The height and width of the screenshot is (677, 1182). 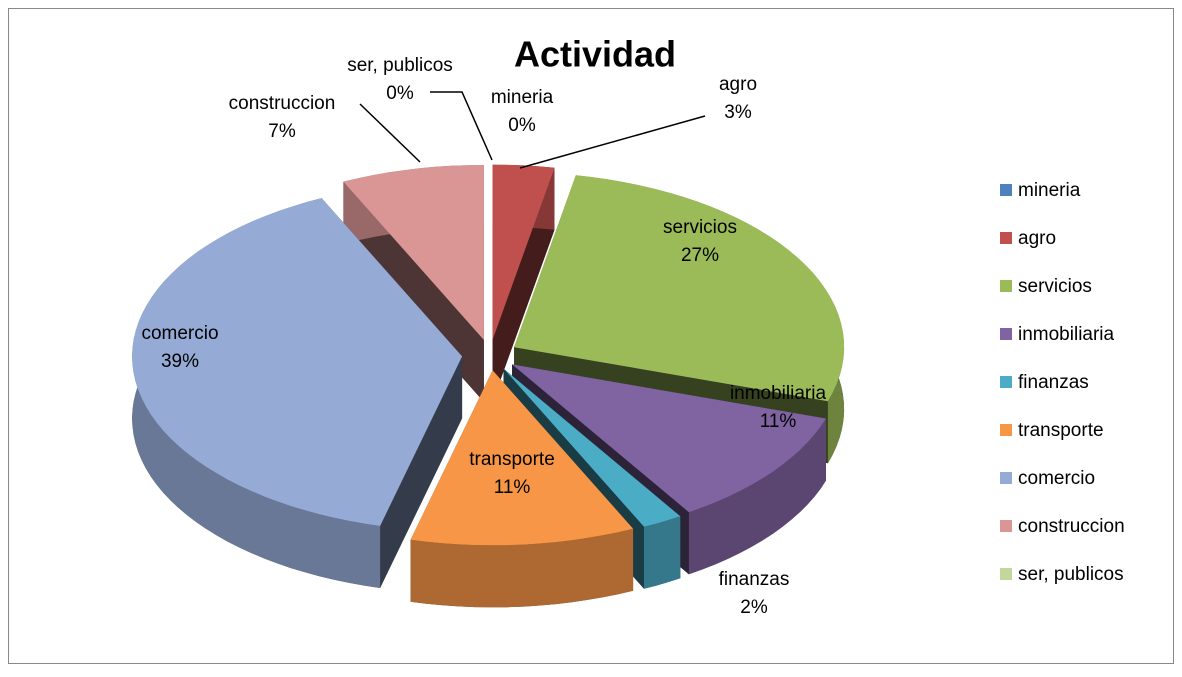 I want to click on data-label-value: 27%, so click(x=700, y=255).